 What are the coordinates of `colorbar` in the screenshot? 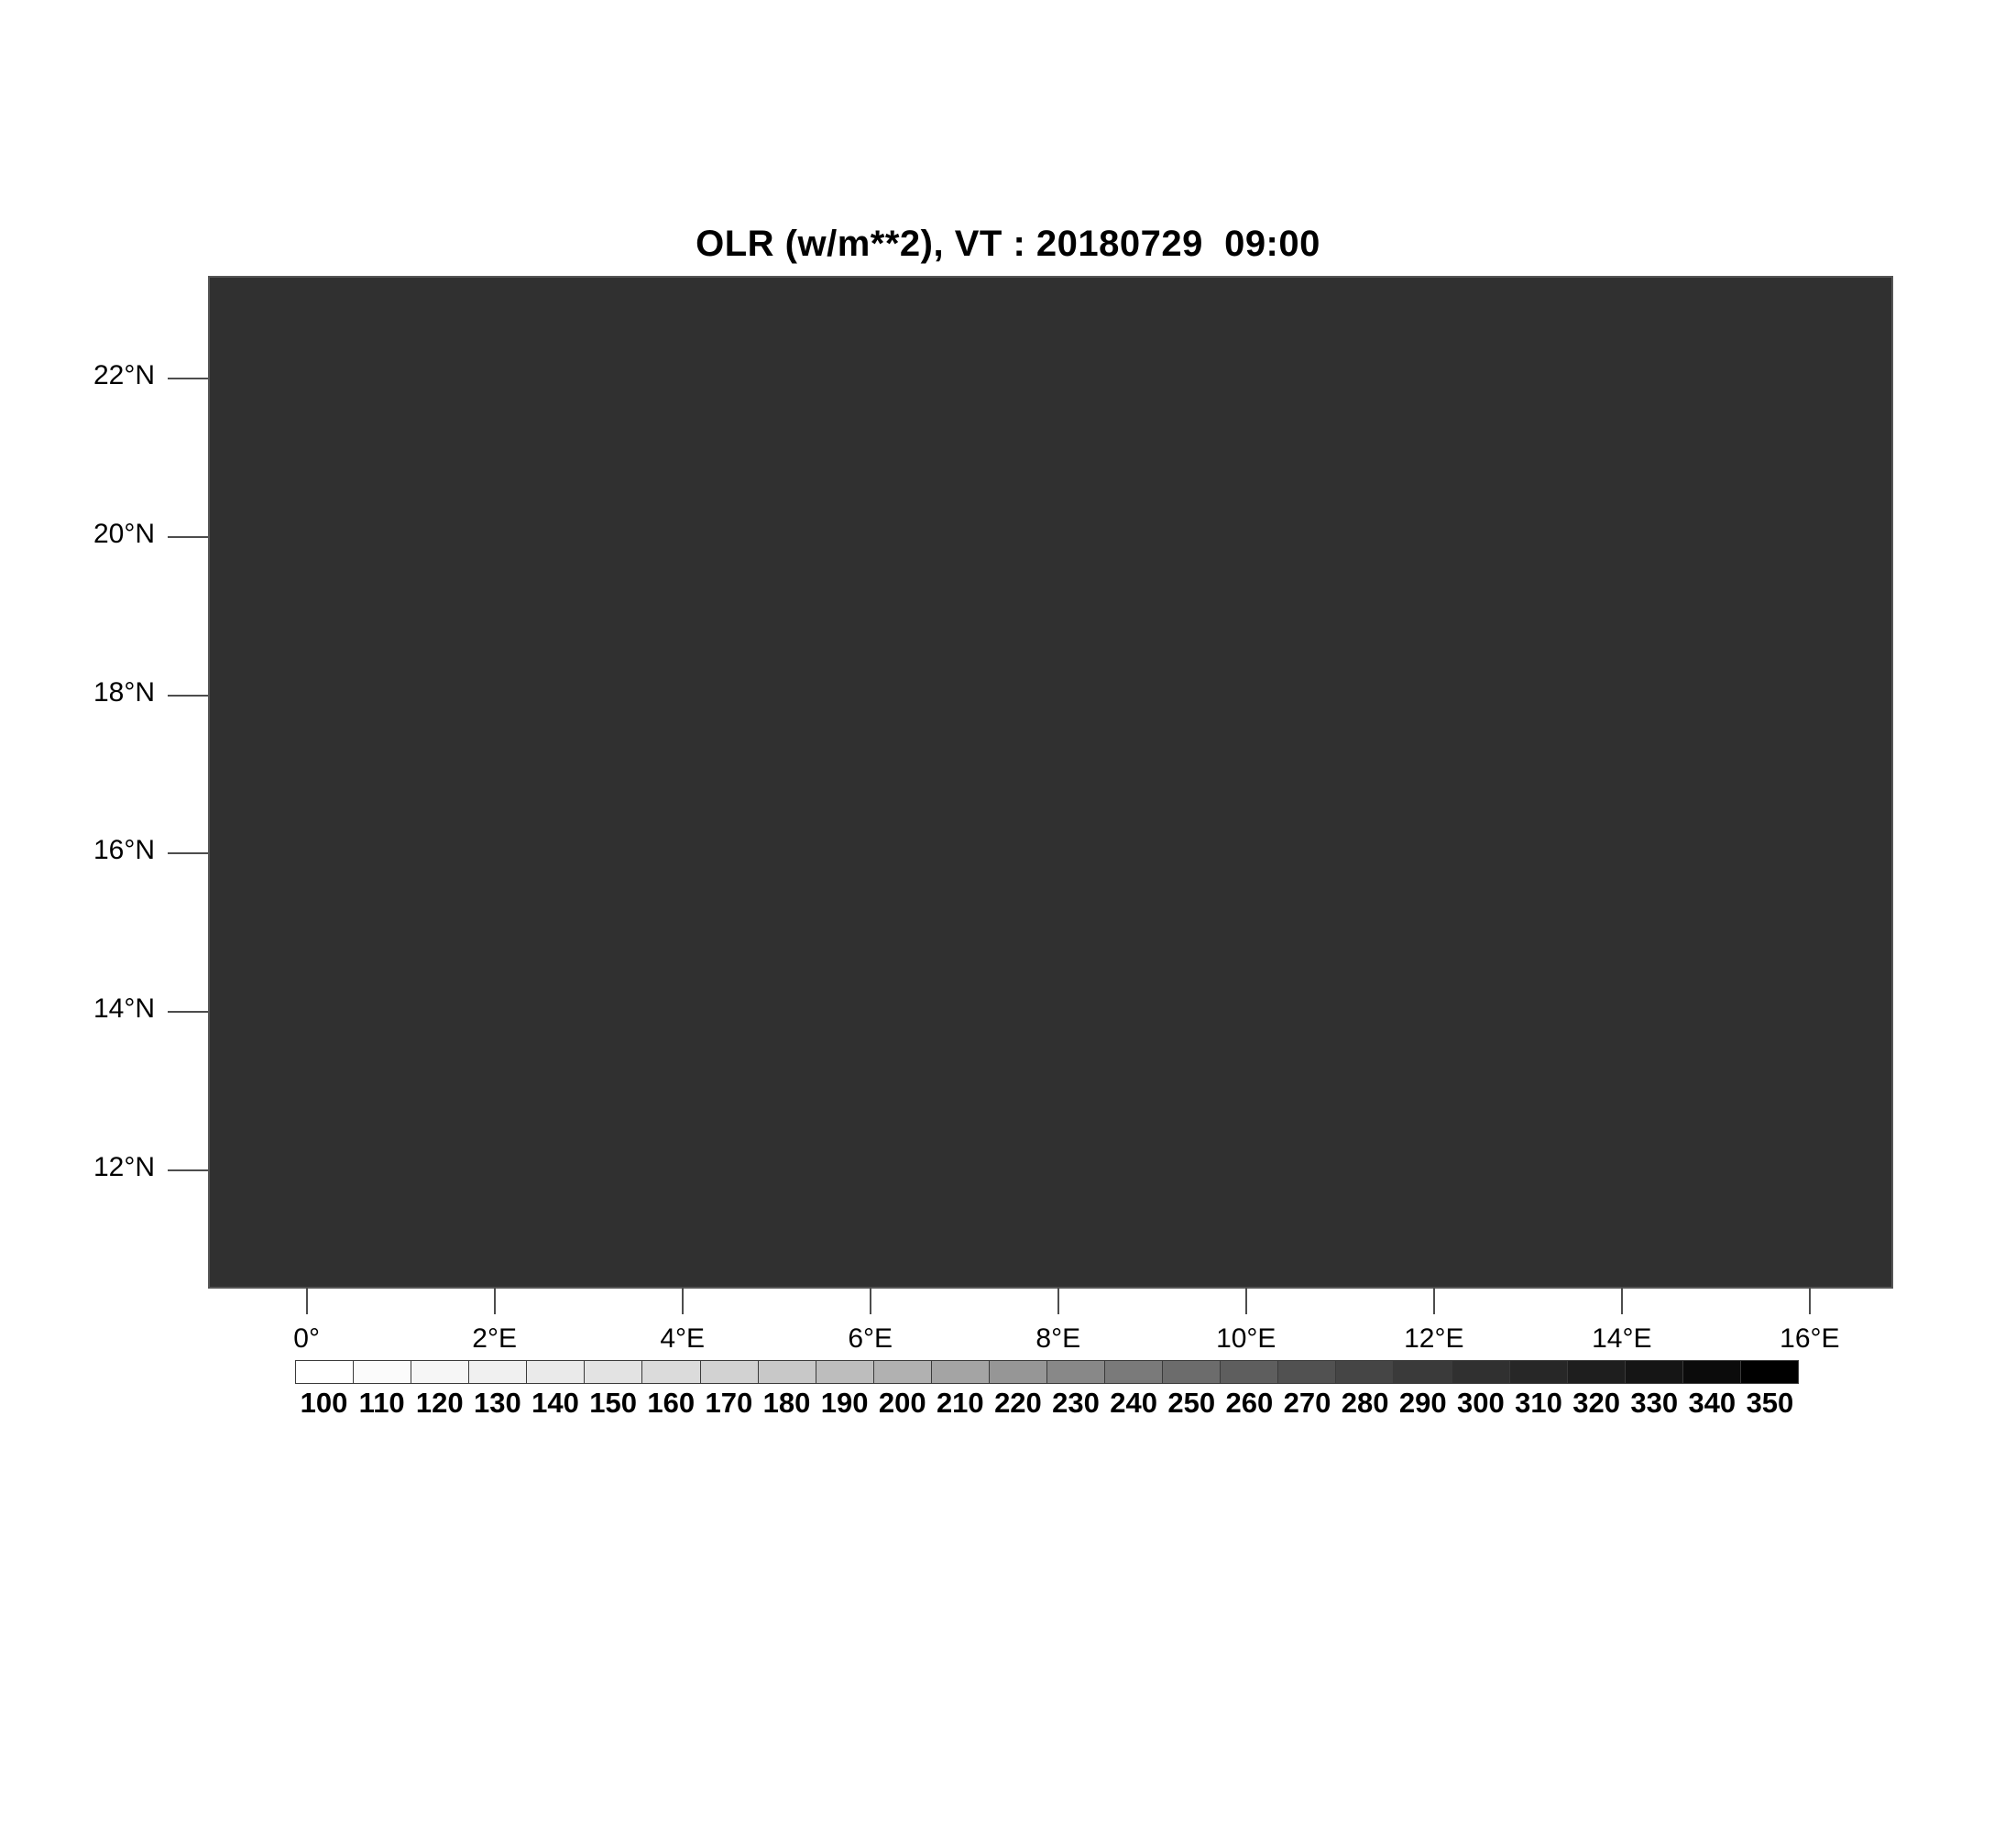 It's located at (1047, 1372).